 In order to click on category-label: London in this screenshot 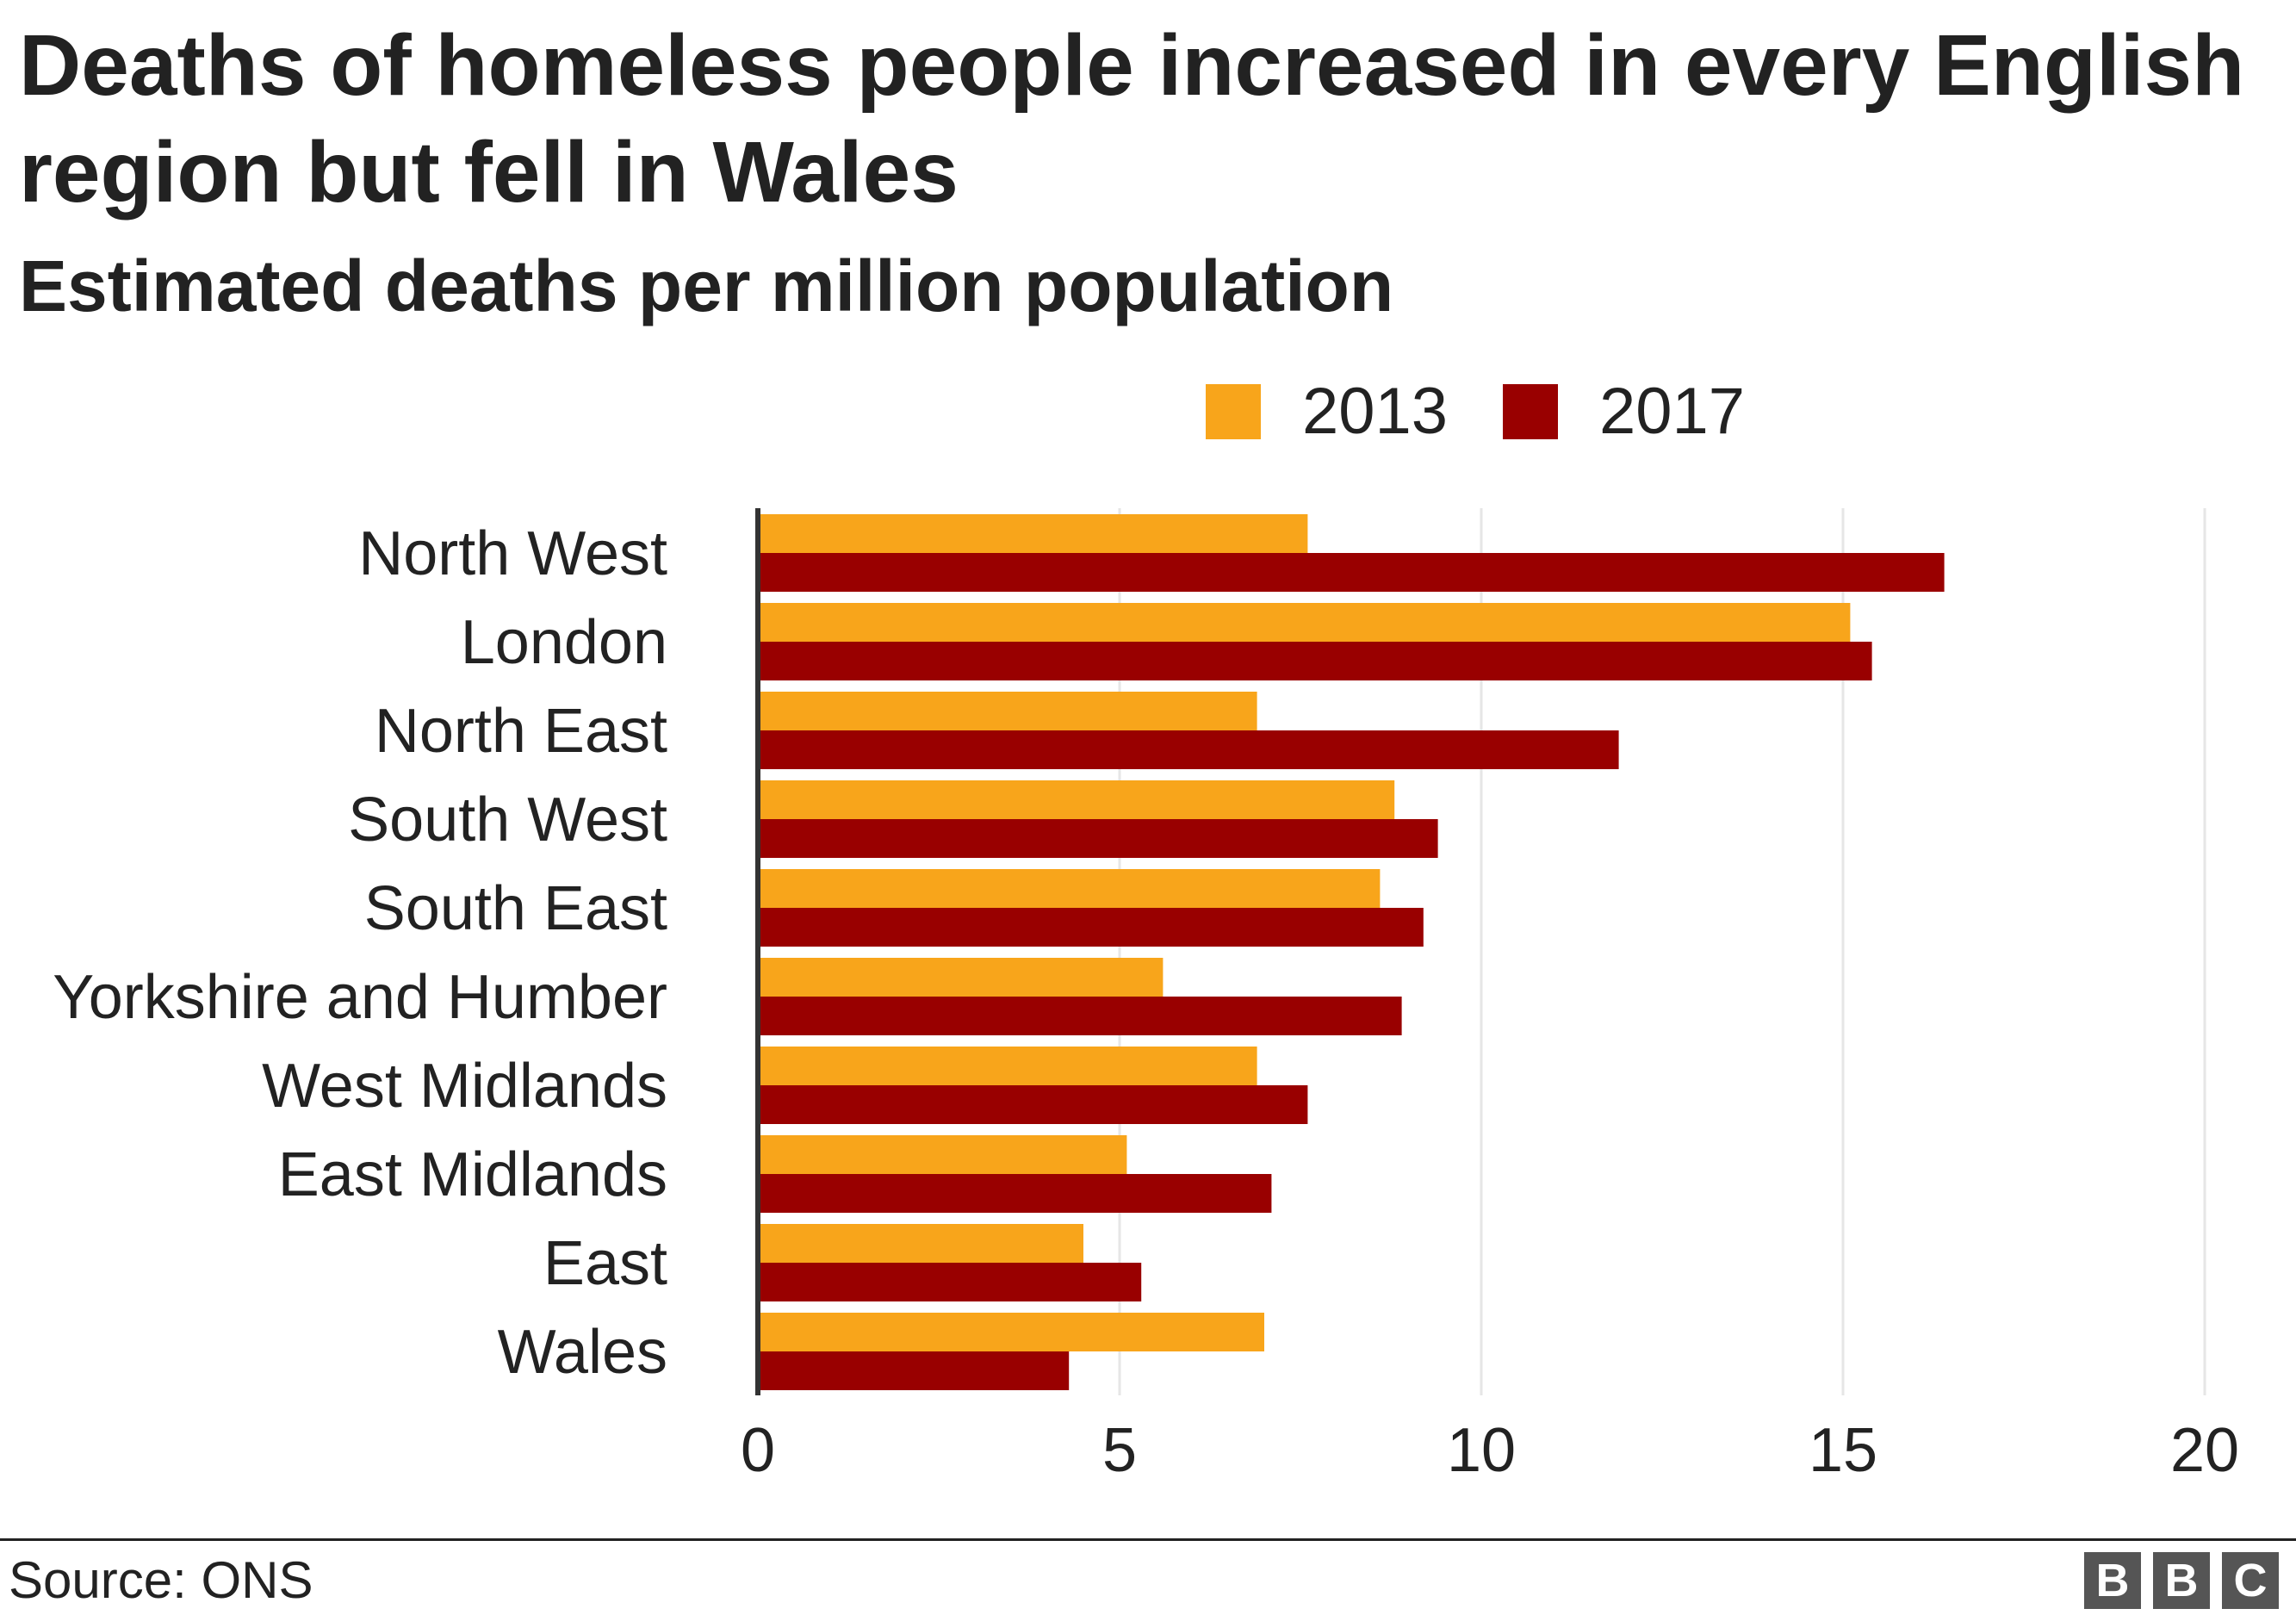, I will do `click(564, 642)`.